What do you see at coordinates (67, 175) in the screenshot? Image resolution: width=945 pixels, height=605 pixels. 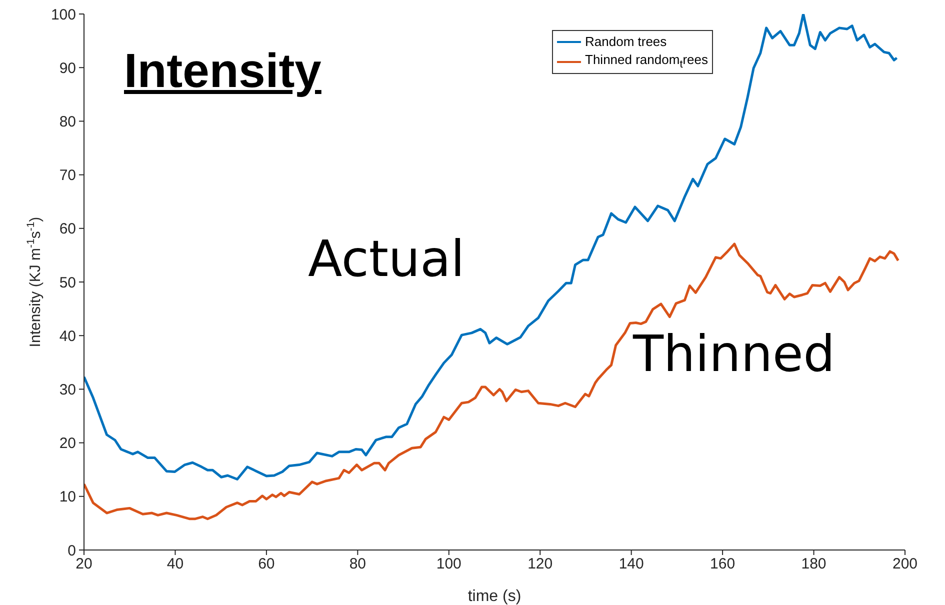 I see `y-tick-label: 70` at bounding box center [67, 175].